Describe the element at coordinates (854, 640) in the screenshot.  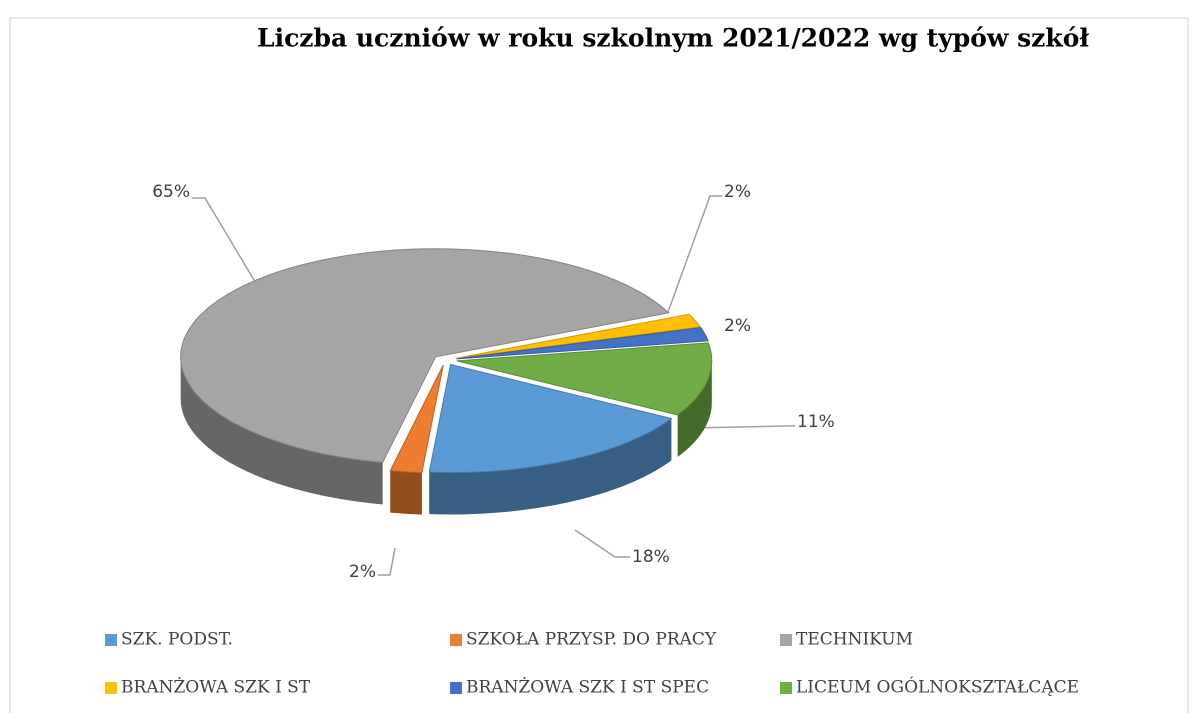
I see `legend-label: TECHNIKUM` at that location.